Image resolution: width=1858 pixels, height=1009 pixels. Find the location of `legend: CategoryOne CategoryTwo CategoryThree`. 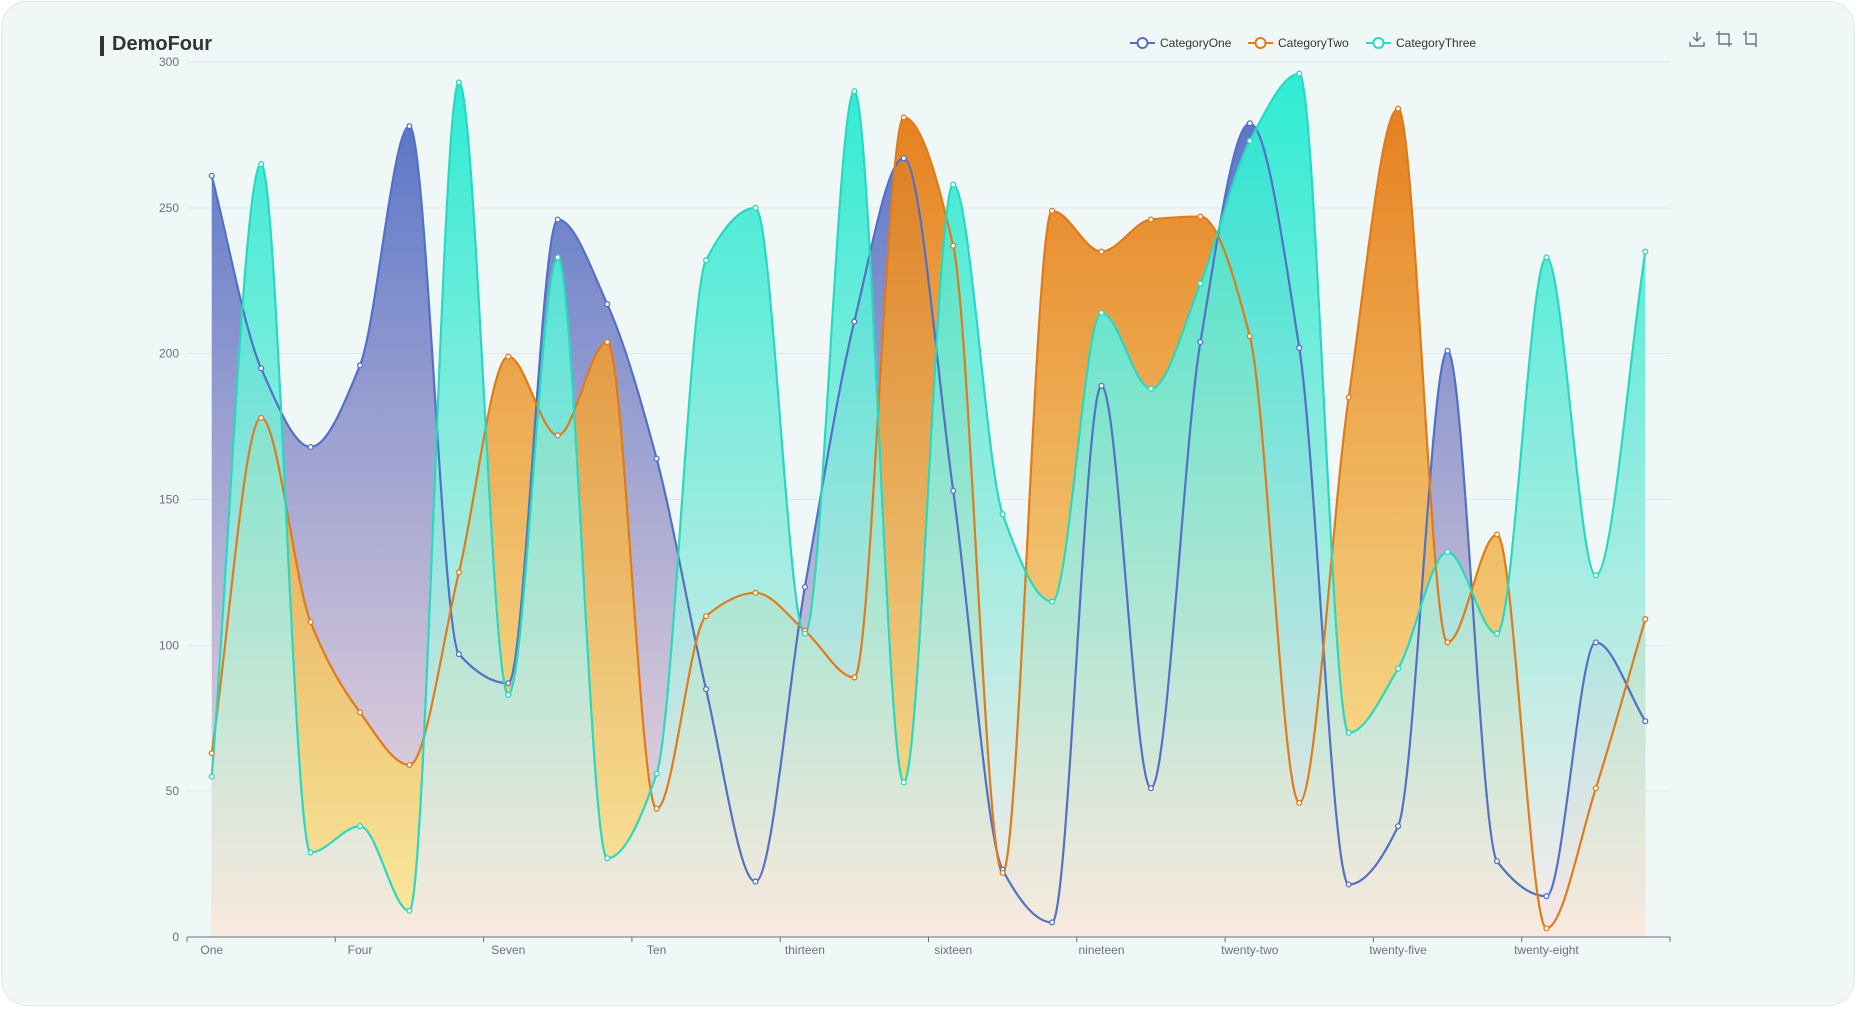

legend: CategoryOne CategoryTwo CategoryThree is located at coordinates (1303, 43).